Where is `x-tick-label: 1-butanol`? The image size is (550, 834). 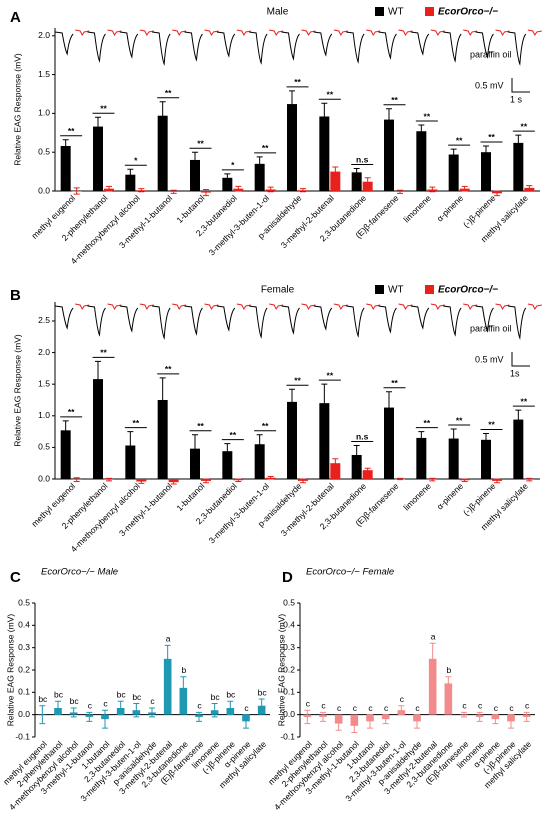 x-tick-label: 1-butanol is located at coordinates (190, 209).